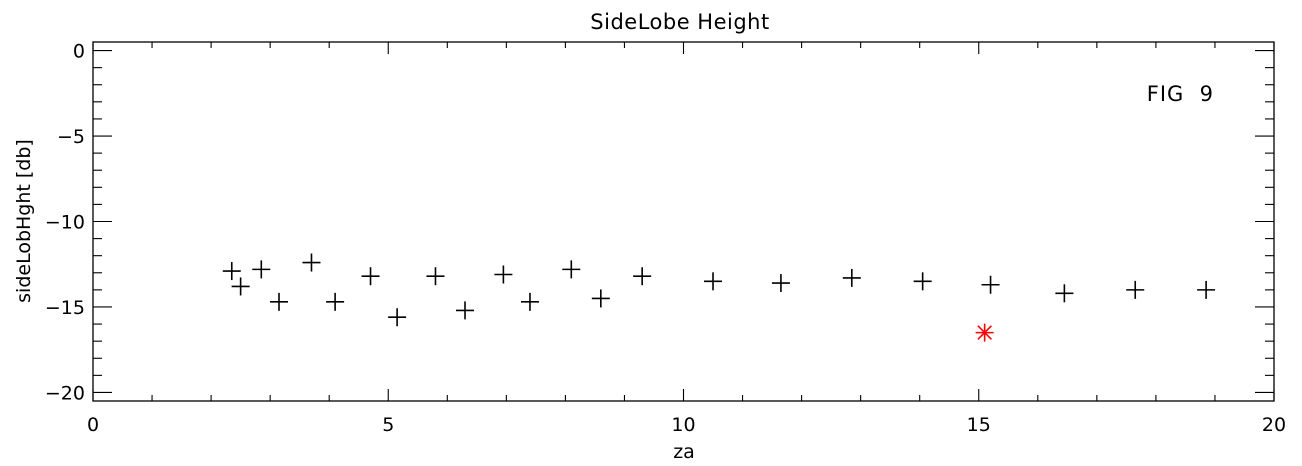 The image size is (1302, 466). Describe the element at coordinates (24, 221) in the screenshot. I see `y-axis-label: sideLobHght [db]` at that location.